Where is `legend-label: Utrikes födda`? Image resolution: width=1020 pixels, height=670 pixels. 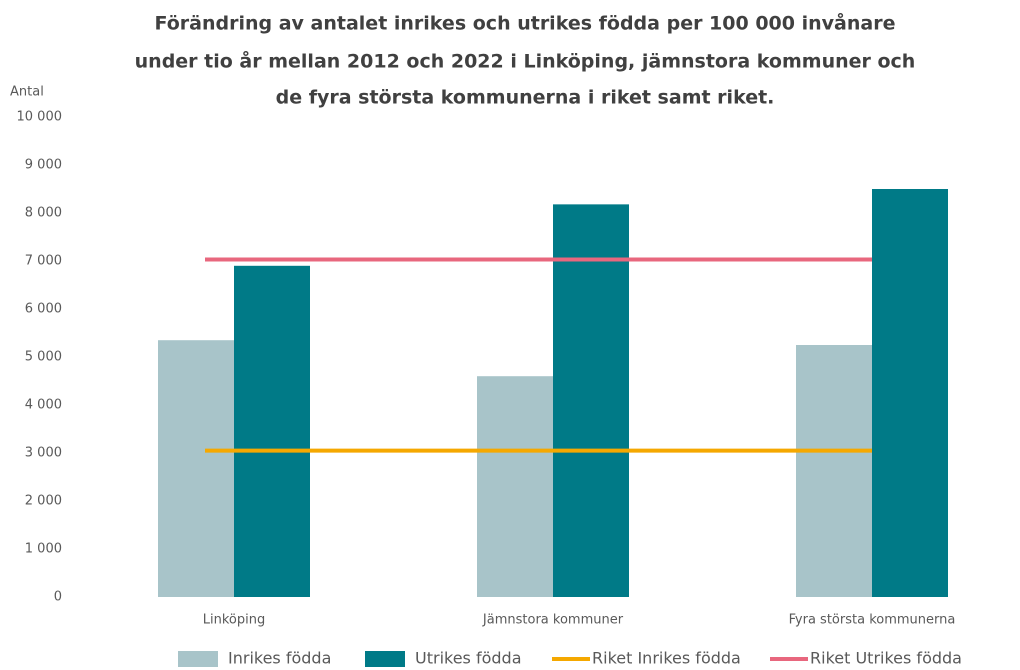 legend-label: Utrikes födda is located at coordinates (468, 658).